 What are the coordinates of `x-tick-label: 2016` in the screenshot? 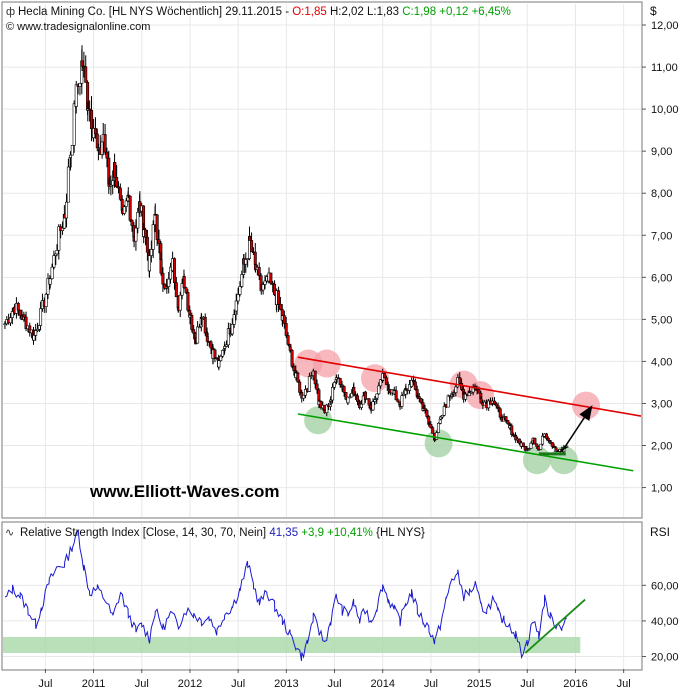 It's located at (575, 684).